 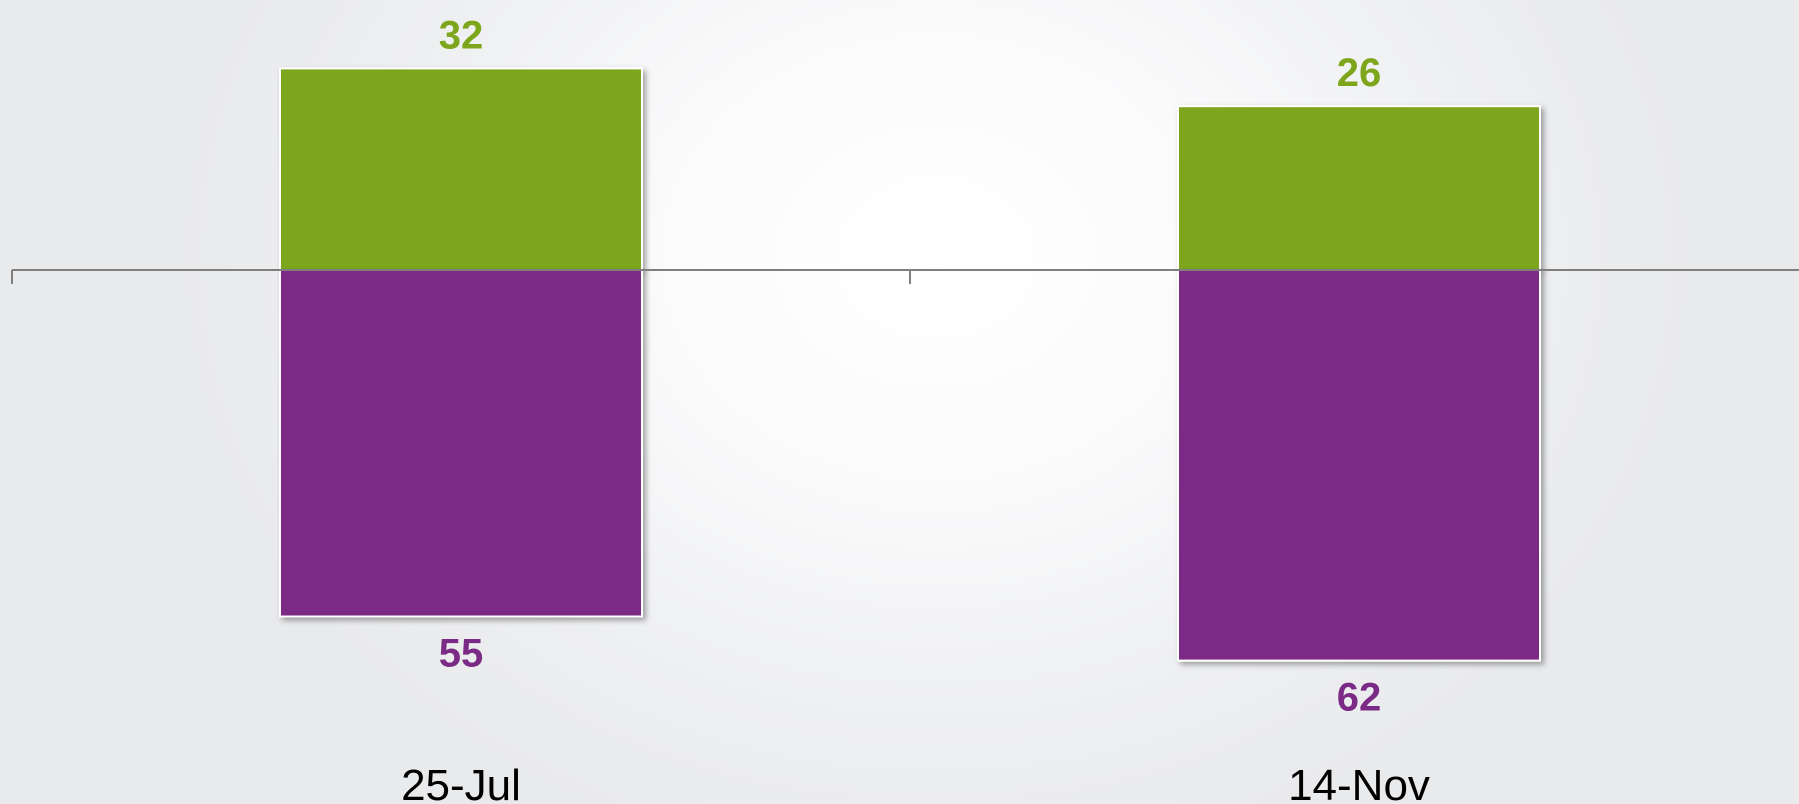 What do you see at coordinates (461, 654) in the screenshot?
I see `data-label-negative-1: 55` at bounding box center [461, 654].